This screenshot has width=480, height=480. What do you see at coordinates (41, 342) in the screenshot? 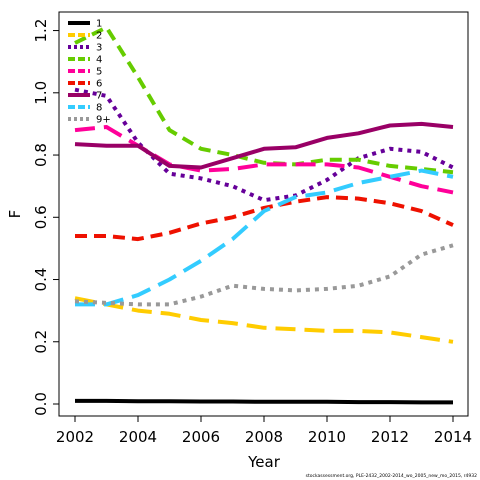
I see `y-tick-label: 0.2` at bounding box center [41, 342].